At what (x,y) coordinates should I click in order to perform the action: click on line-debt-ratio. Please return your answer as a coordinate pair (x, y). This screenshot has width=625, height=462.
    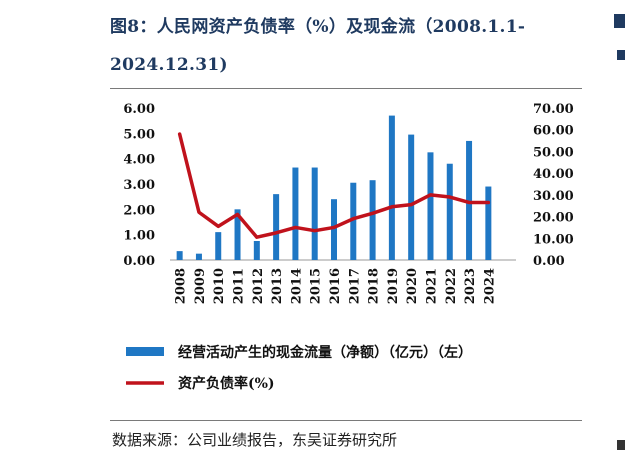
    Looking at the image, I should click on (334, 185).